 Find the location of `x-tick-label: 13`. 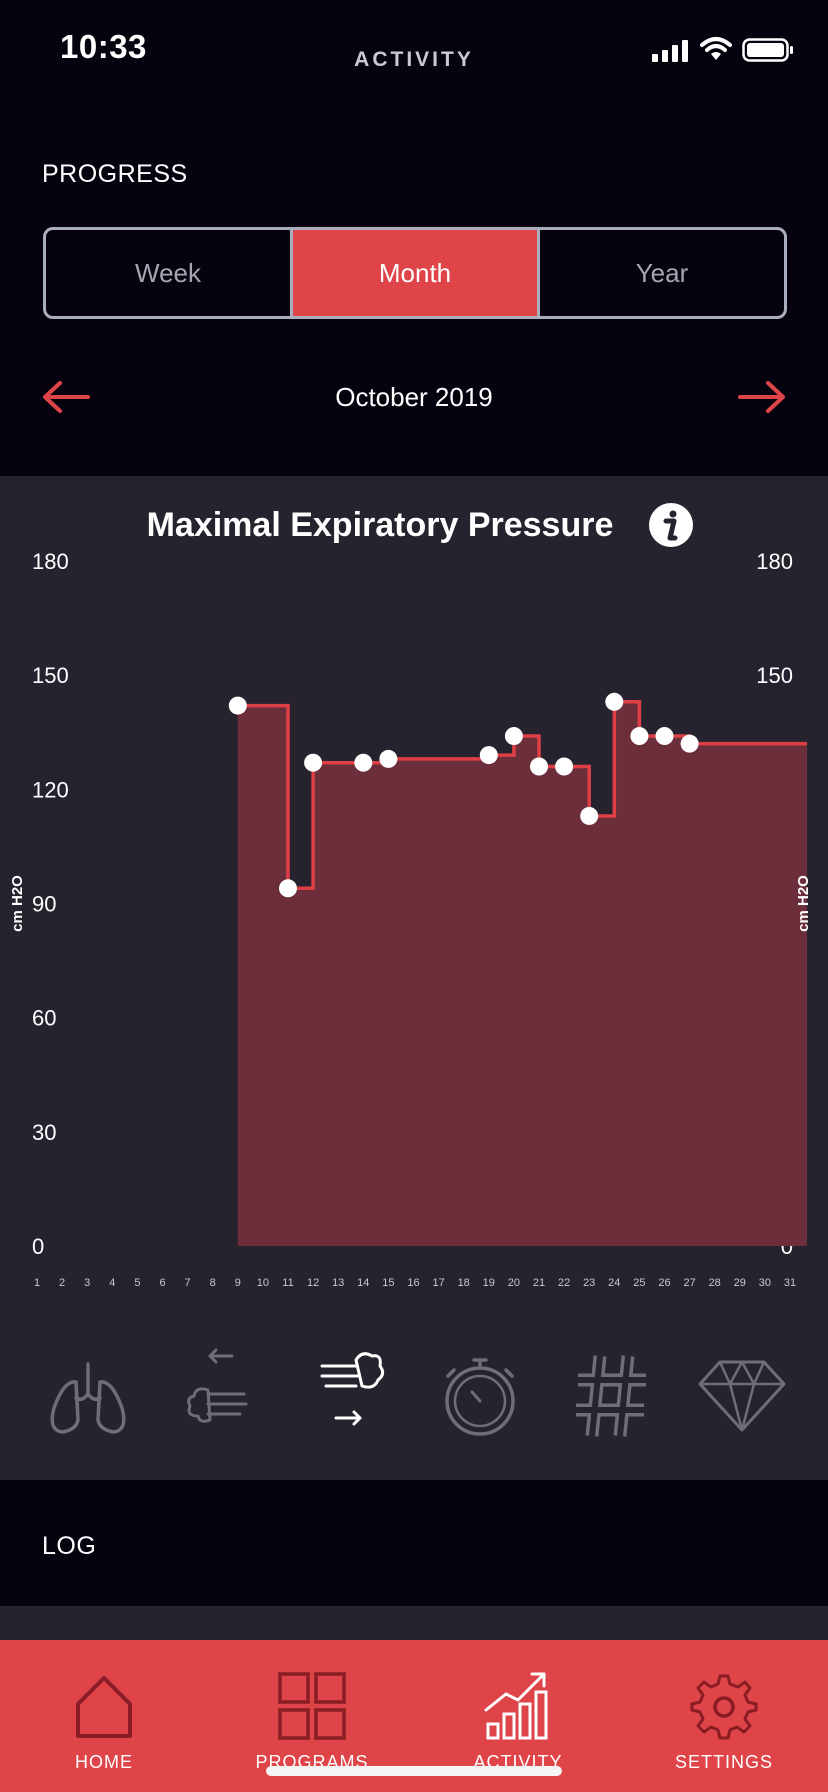

x-tick-label: 13 is located at coordinates (338, 1283).